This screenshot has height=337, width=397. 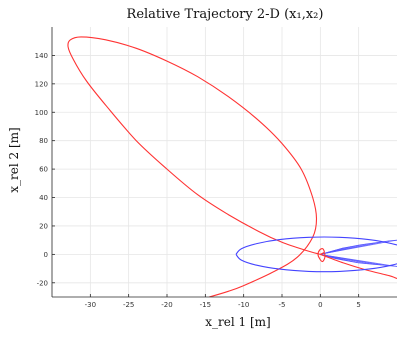 I want to click on x-tick-label-1: -25, so click(x=128, y=305).